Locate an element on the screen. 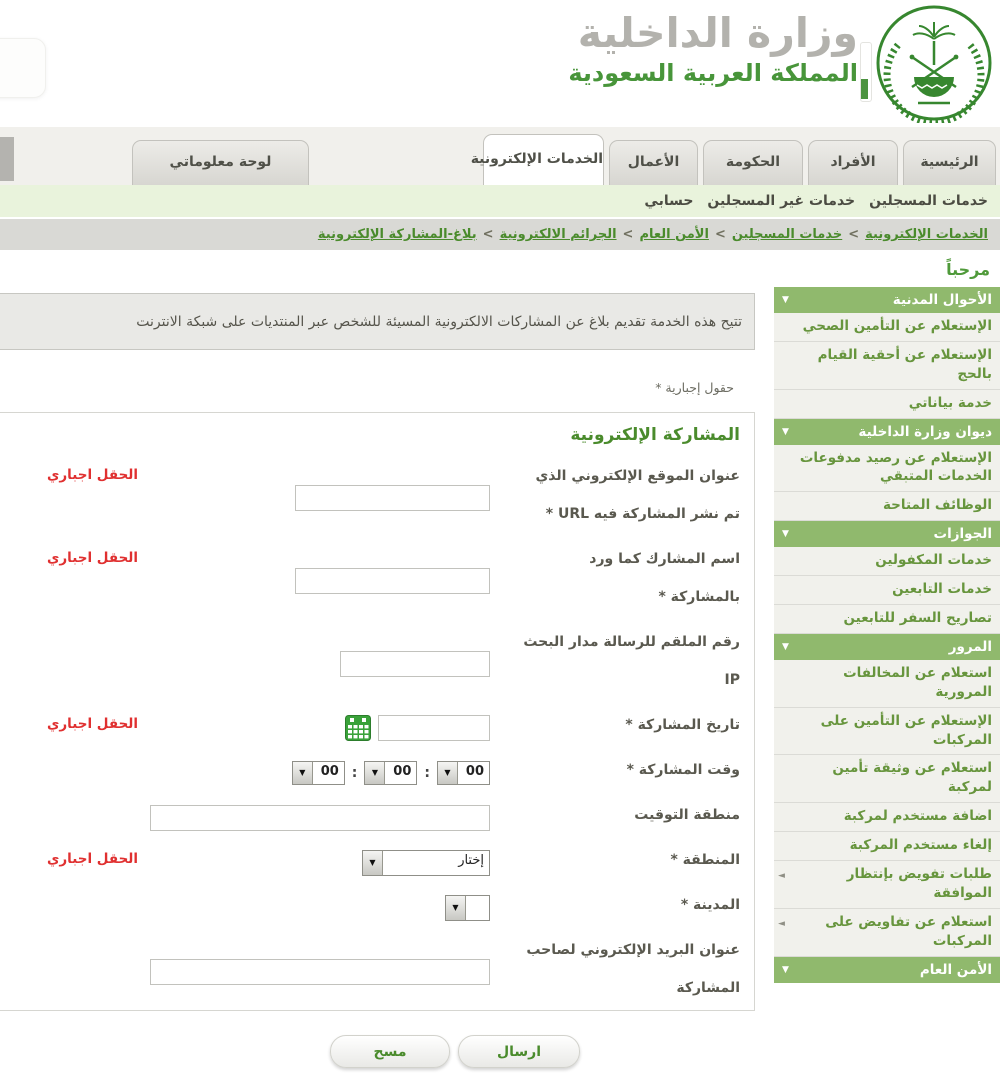  participant-name-input is located at coordinates (392, 580).